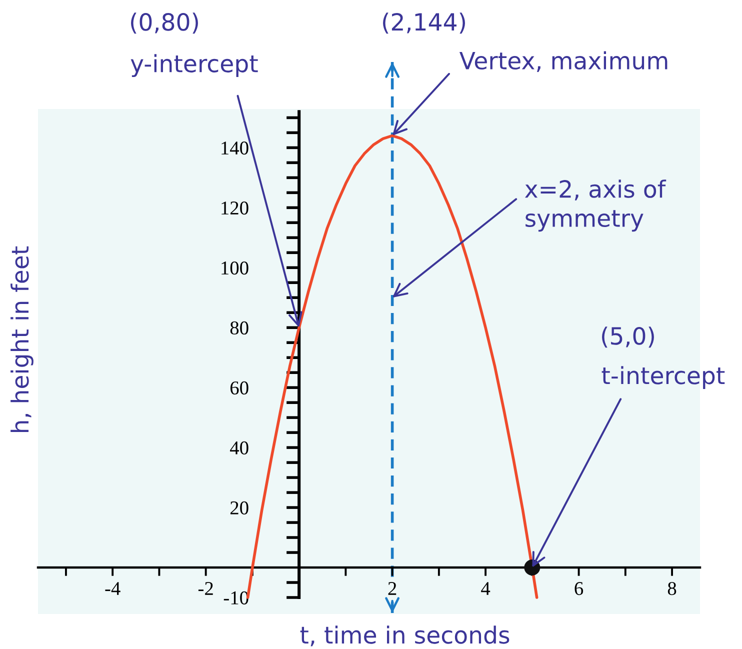 This screenshot has height=649, width=742. What do you see at coordinates (672, 589) in the screenshot?
I see `x-tick-label: 8` at bounding box center [672, 589].